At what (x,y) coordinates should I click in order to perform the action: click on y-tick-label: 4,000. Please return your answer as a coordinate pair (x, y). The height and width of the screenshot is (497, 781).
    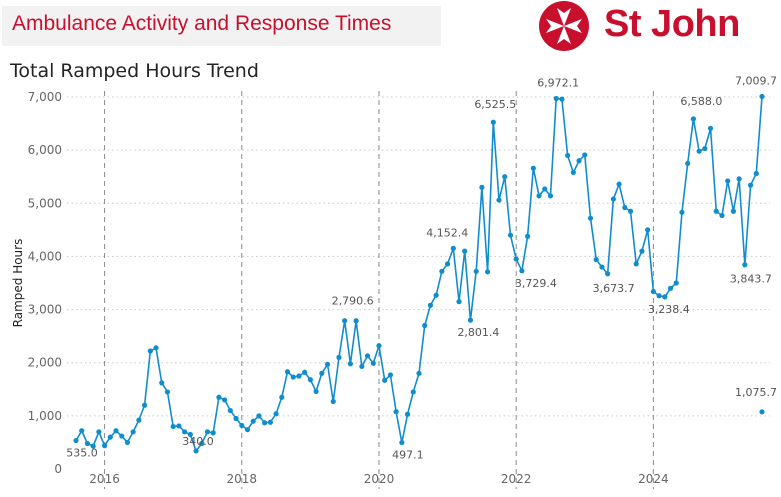
    Looking at the image, I should click on (45, 256).